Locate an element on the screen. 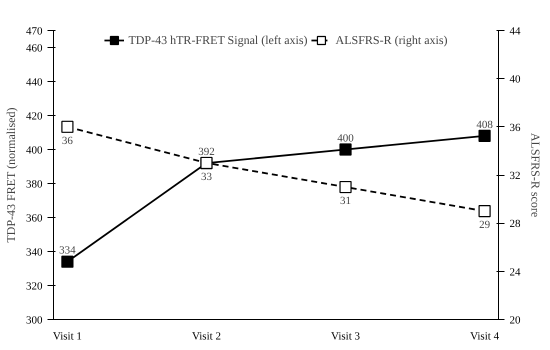 This screenshot has height=350, width=550. y2-axis-title: ALSFRS-R score is located at coordinates (535, 175).